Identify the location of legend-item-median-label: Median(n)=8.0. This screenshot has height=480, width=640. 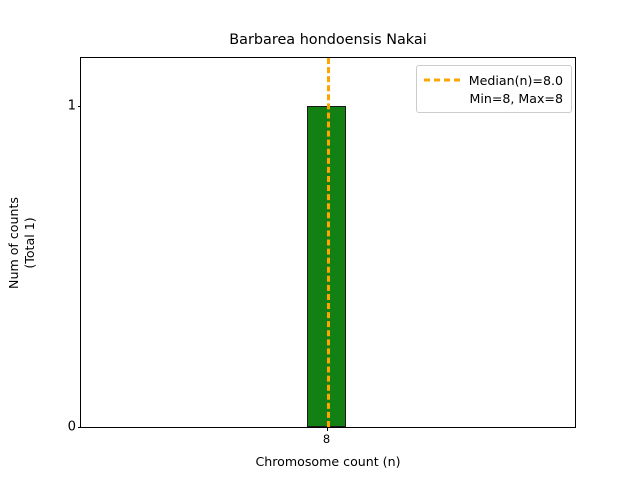
(515, 80).